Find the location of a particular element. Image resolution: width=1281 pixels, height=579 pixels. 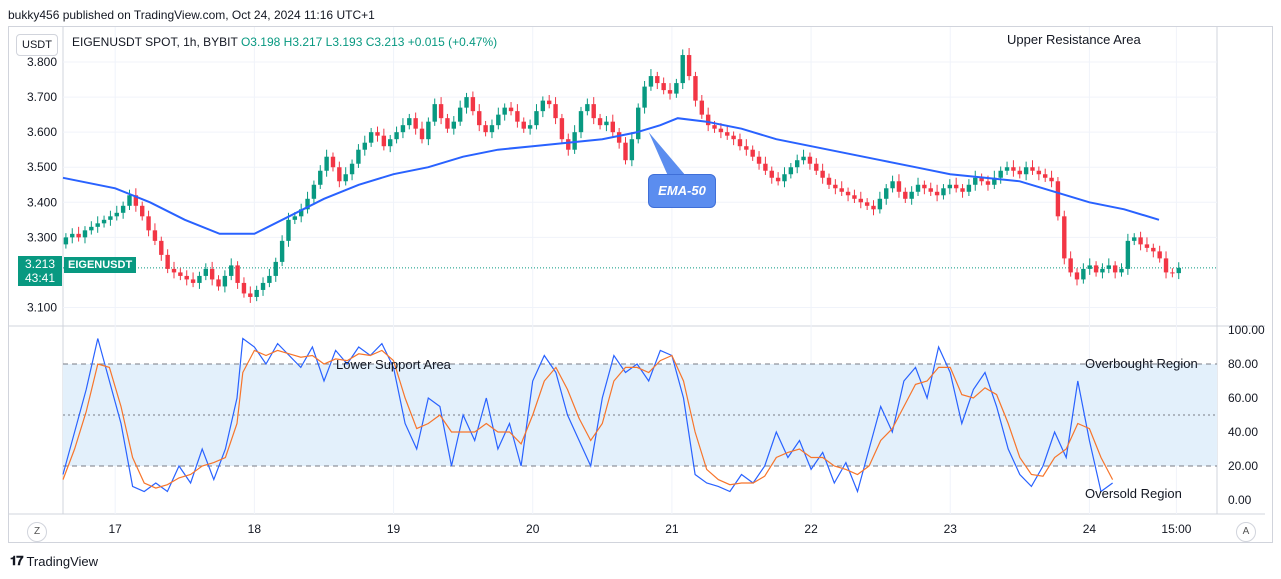

x-tick-label: 23 is located at coordinates (951, 529).